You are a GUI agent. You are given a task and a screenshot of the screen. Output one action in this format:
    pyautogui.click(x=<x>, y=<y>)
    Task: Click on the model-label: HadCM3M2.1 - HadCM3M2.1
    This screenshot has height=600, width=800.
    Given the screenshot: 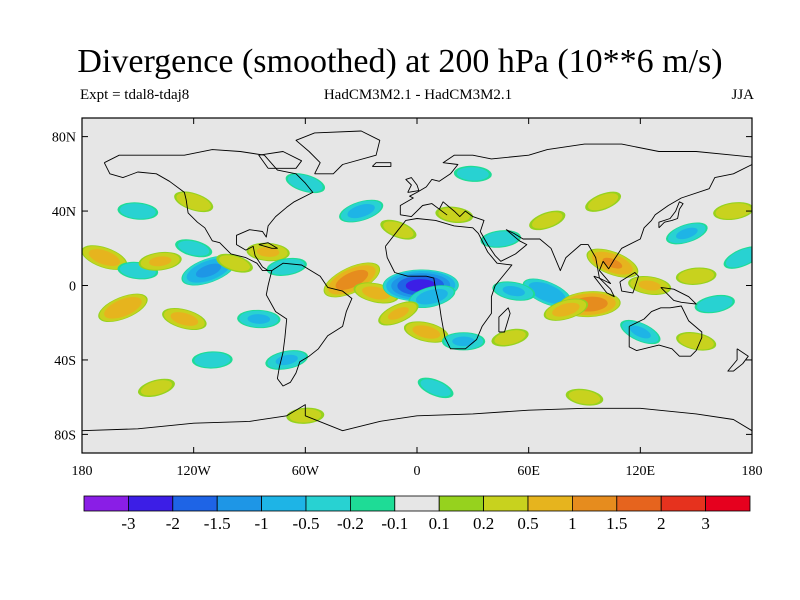 What is the action you would take?
    pyautogui.click(x=418, y=95)
    